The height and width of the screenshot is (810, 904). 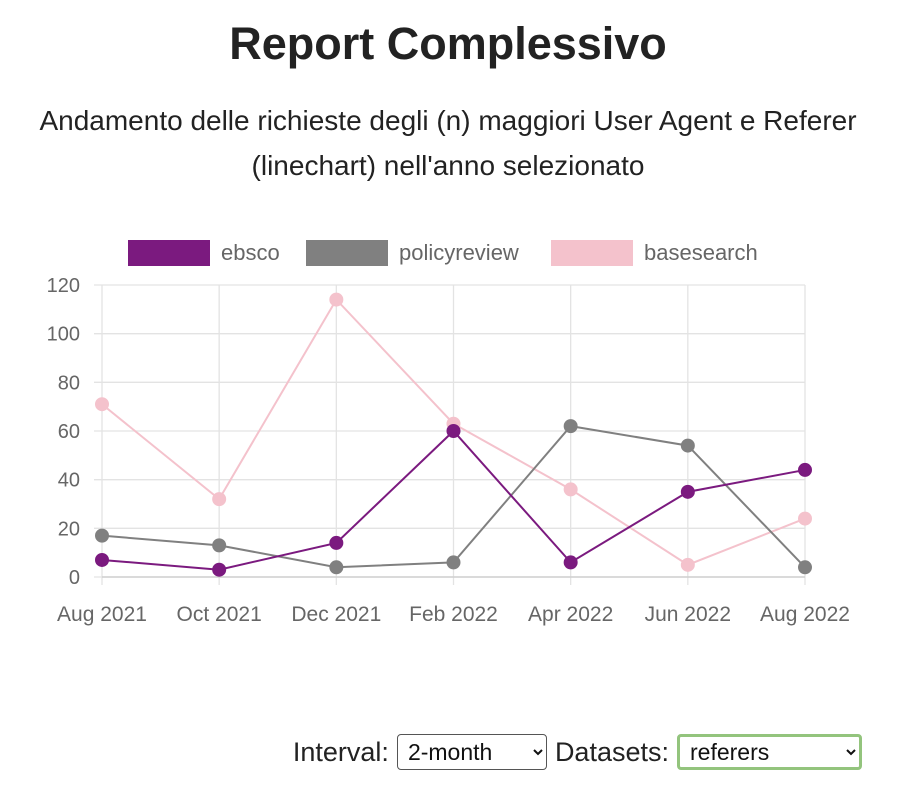 I want to click on x-tick-label: Aug 2021, so click(x=102, y=614).